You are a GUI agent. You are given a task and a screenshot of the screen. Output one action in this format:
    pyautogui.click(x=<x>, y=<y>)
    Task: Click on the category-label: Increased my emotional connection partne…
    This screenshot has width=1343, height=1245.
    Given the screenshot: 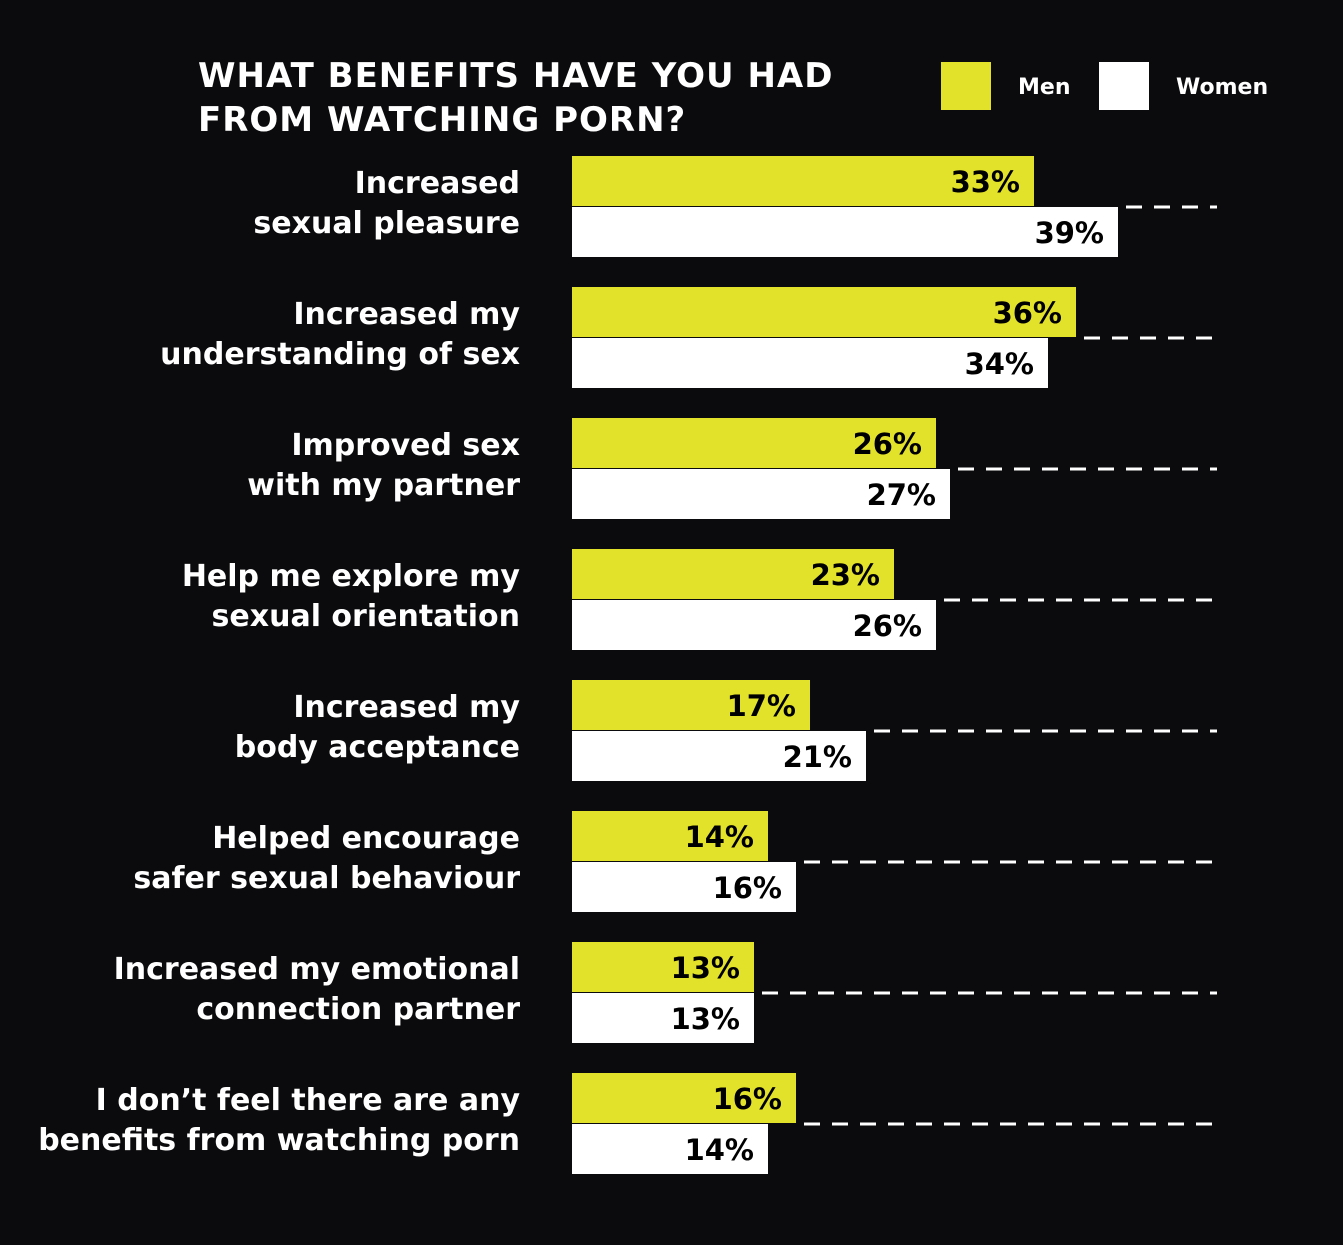 What is the action you would take?
    pyautogui.click(x=316, y=989)
    